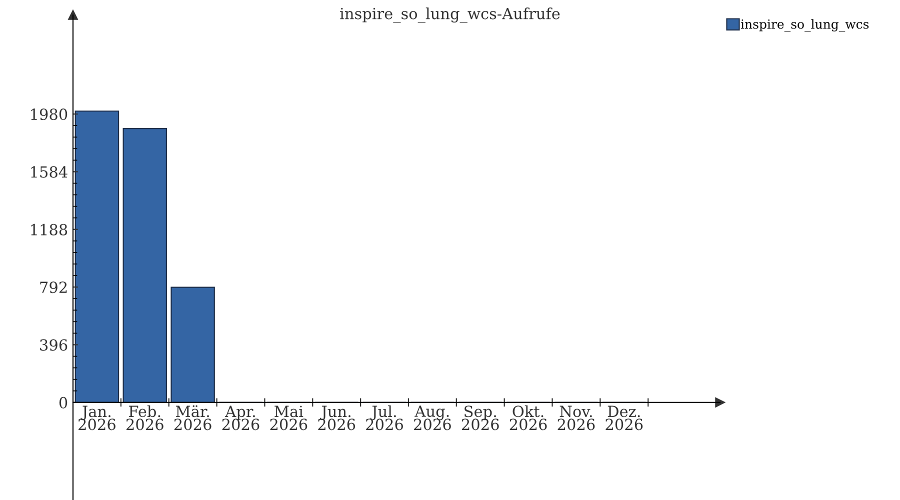 The width and height of the screenshot is (900, 500). Describe the element at coordinates (53, 288) in the screenshot. I see `y-tick-label: 792` at that location.